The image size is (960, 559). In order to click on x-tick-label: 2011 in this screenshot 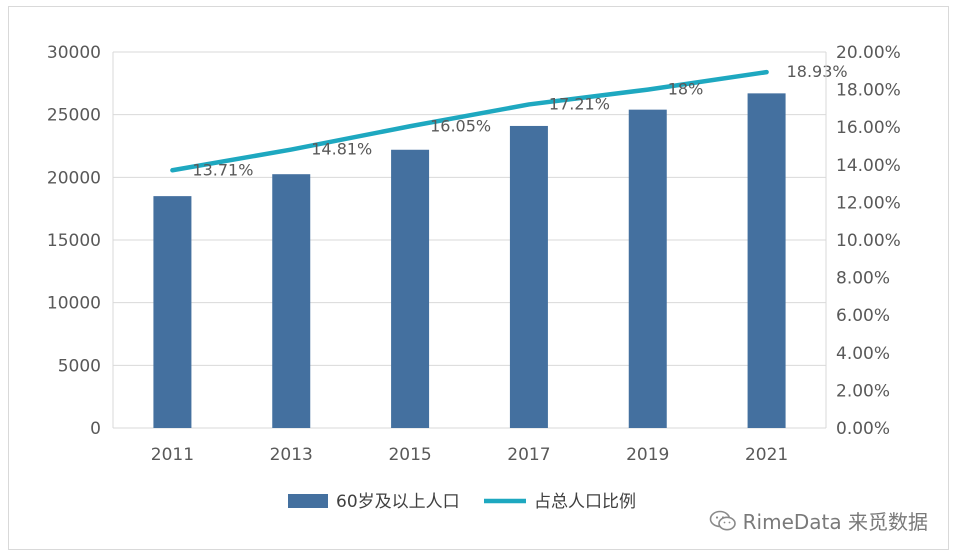, I will do `click(172, 455)`.